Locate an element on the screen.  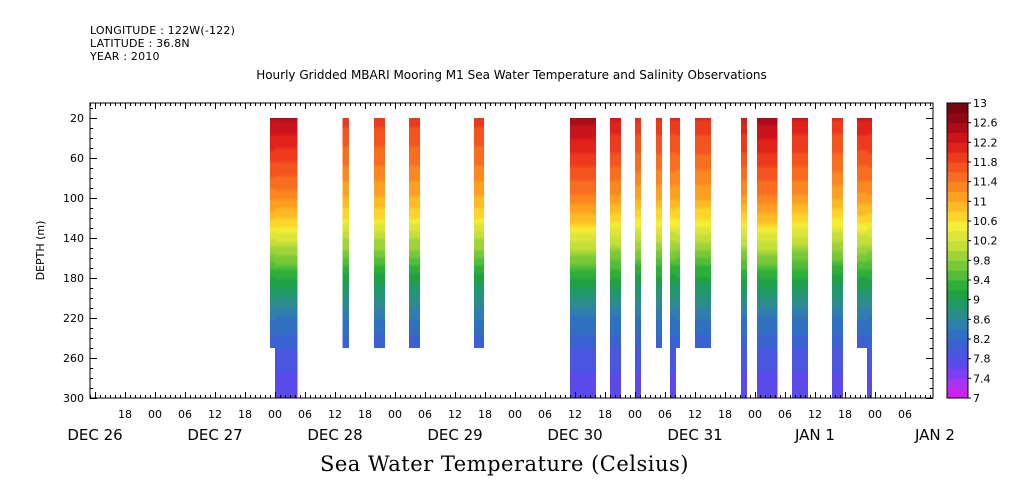
x-day-label: JAN 1 is located at coordinates (814, 435).